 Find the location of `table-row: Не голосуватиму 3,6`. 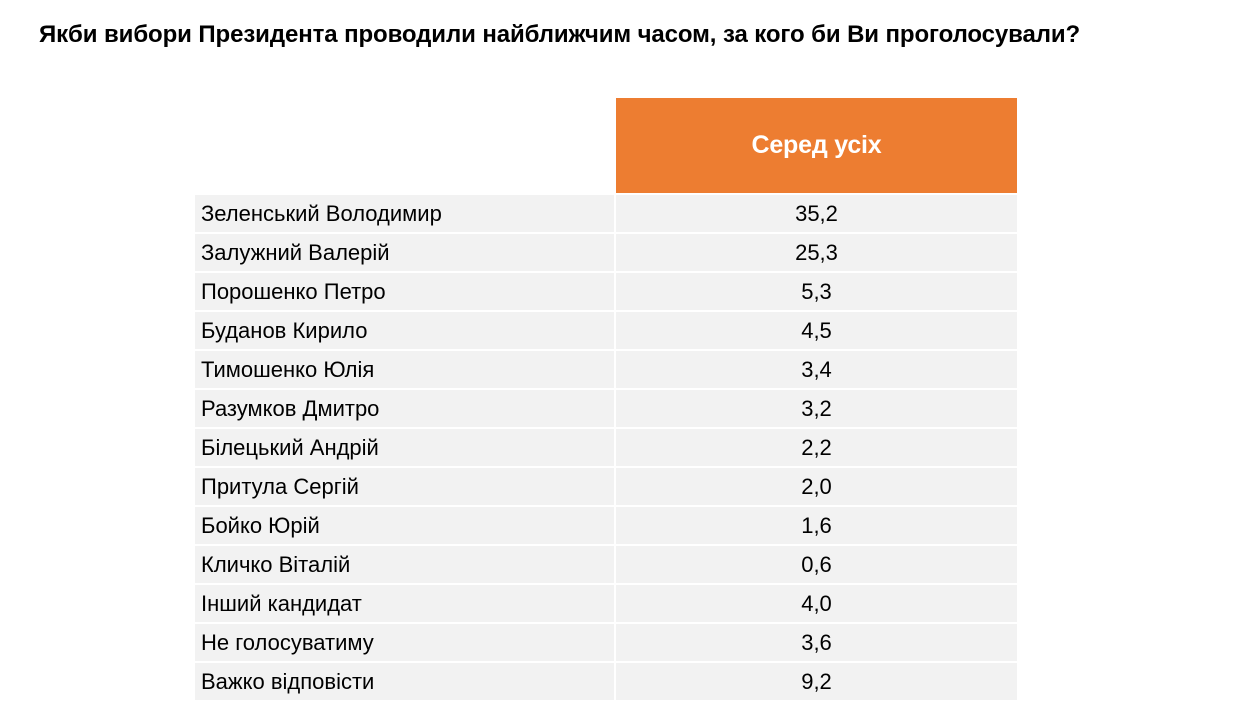

table-row: Не голосуватиму 3,6 is located at coordinates (606, 642).